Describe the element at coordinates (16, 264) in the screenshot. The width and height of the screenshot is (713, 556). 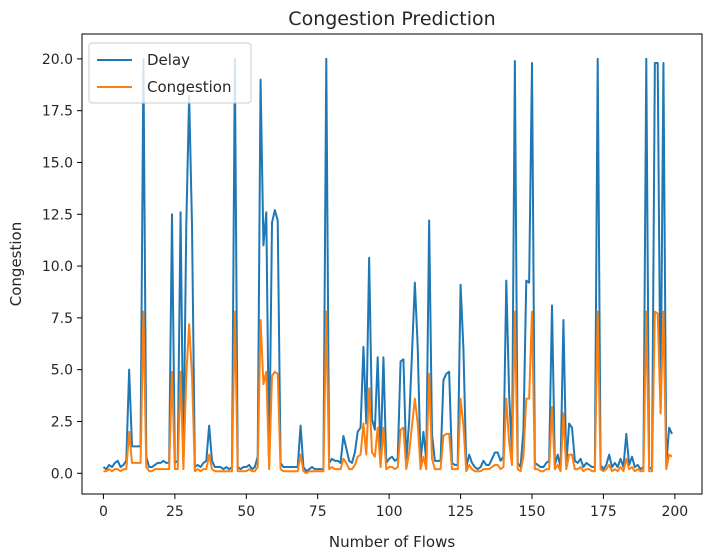
I see `y-axis-label: Congestion` at that location.